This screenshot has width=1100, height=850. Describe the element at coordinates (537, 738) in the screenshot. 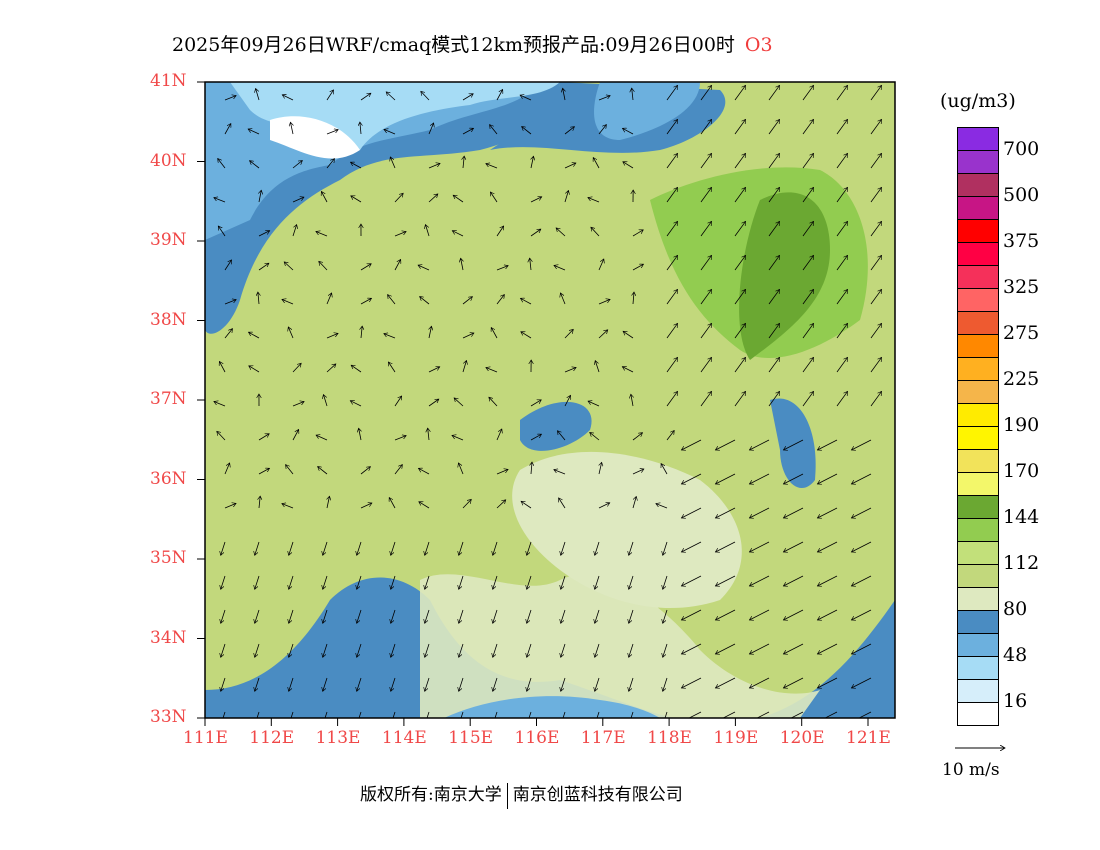

I see `lon-label: 116E` at that location.